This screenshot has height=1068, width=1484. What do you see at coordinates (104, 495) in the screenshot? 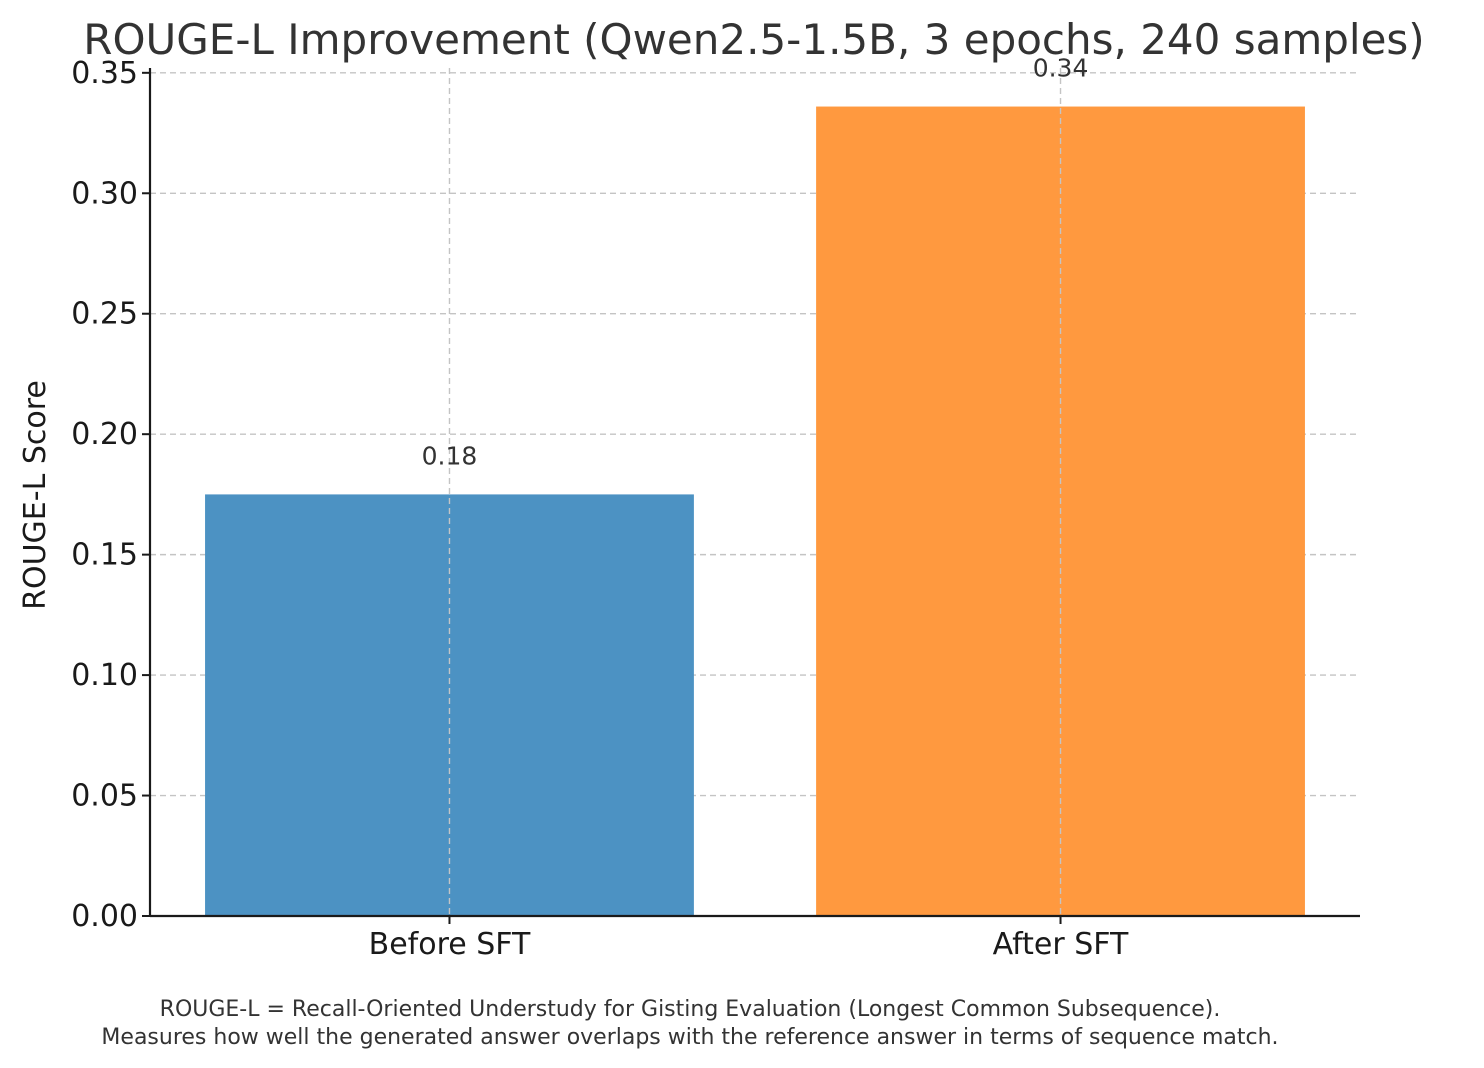
I see `y-tick-labels: 0.00 0.05 0.10 0.15 0.20 0.25 0.30 0.35` at bounding box center [104, 495].